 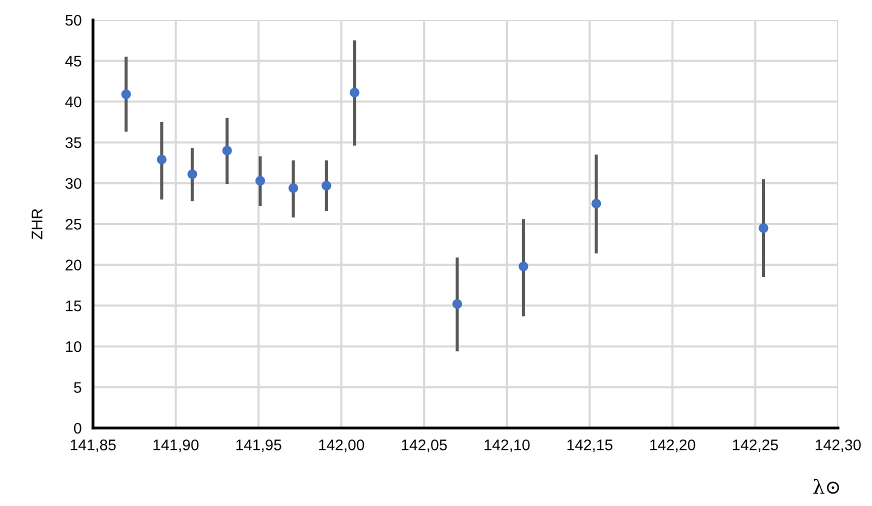 I want to click on y-tick-label: 25, so click(x=74, y=224).